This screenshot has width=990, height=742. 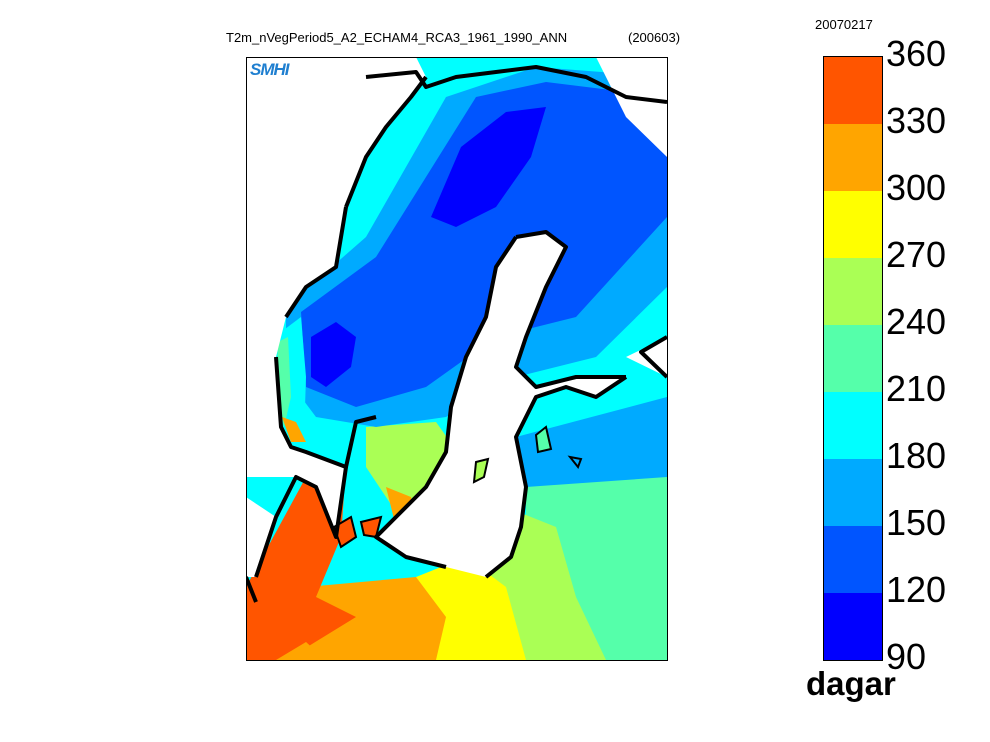 I want to click on colorbar-tick: 330, so click(x=916, y=120).